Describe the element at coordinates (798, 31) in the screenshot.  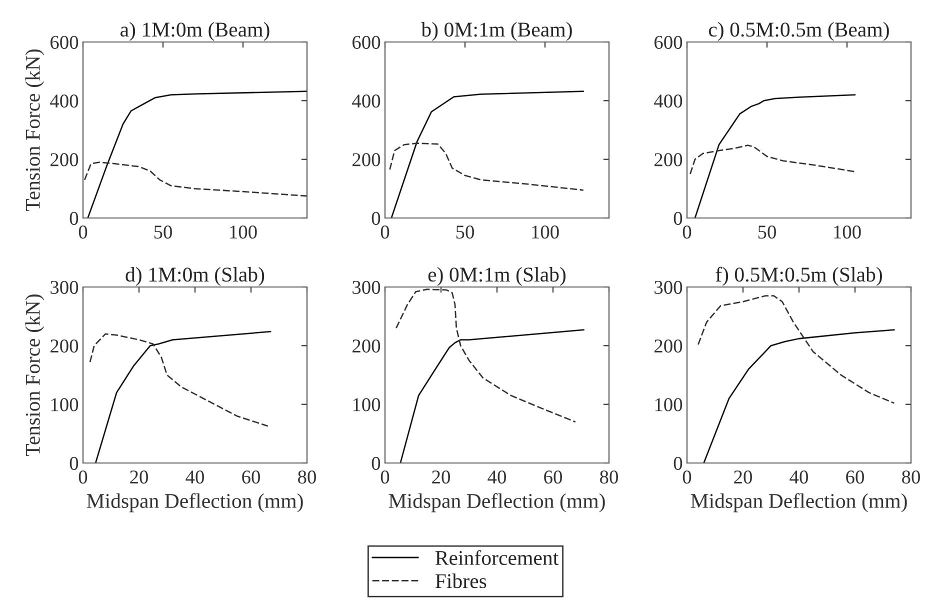
I see `chart-title: c) 0.5M:0.5m (Beam)` at that location.